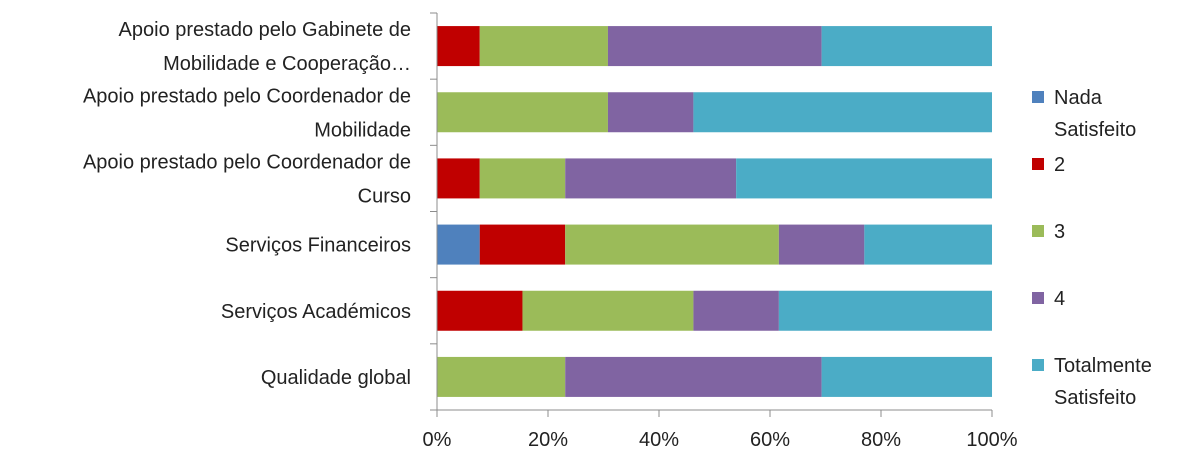 The image size is (1182, 460). What do you see at coordinates (1103, 366) in the screenshot?
I see `legend-label-4-line0: Totalmente` at bounding box center [1103, 366].